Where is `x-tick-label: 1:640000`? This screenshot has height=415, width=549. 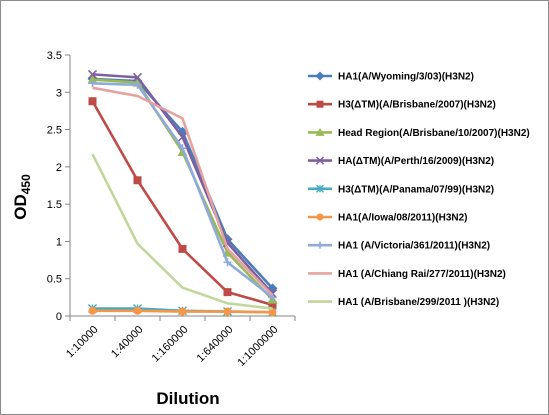
x-tick-label: 1:640000 is located at coordinates (215, 344).